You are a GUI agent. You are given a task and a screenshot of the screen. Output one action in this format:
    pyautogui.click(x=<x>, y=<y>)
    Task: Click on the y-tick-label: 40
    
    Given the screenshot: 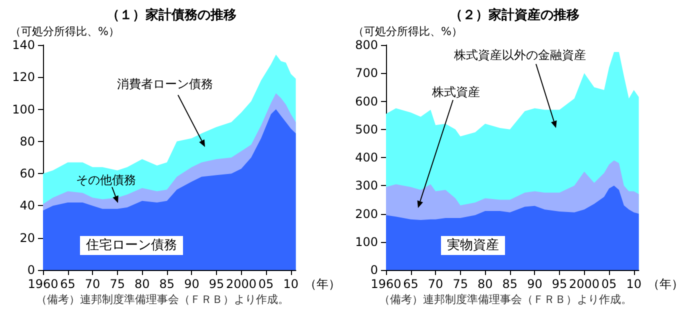 What is the action you would take?
    pyautogui.click(x=27, y=205)
    